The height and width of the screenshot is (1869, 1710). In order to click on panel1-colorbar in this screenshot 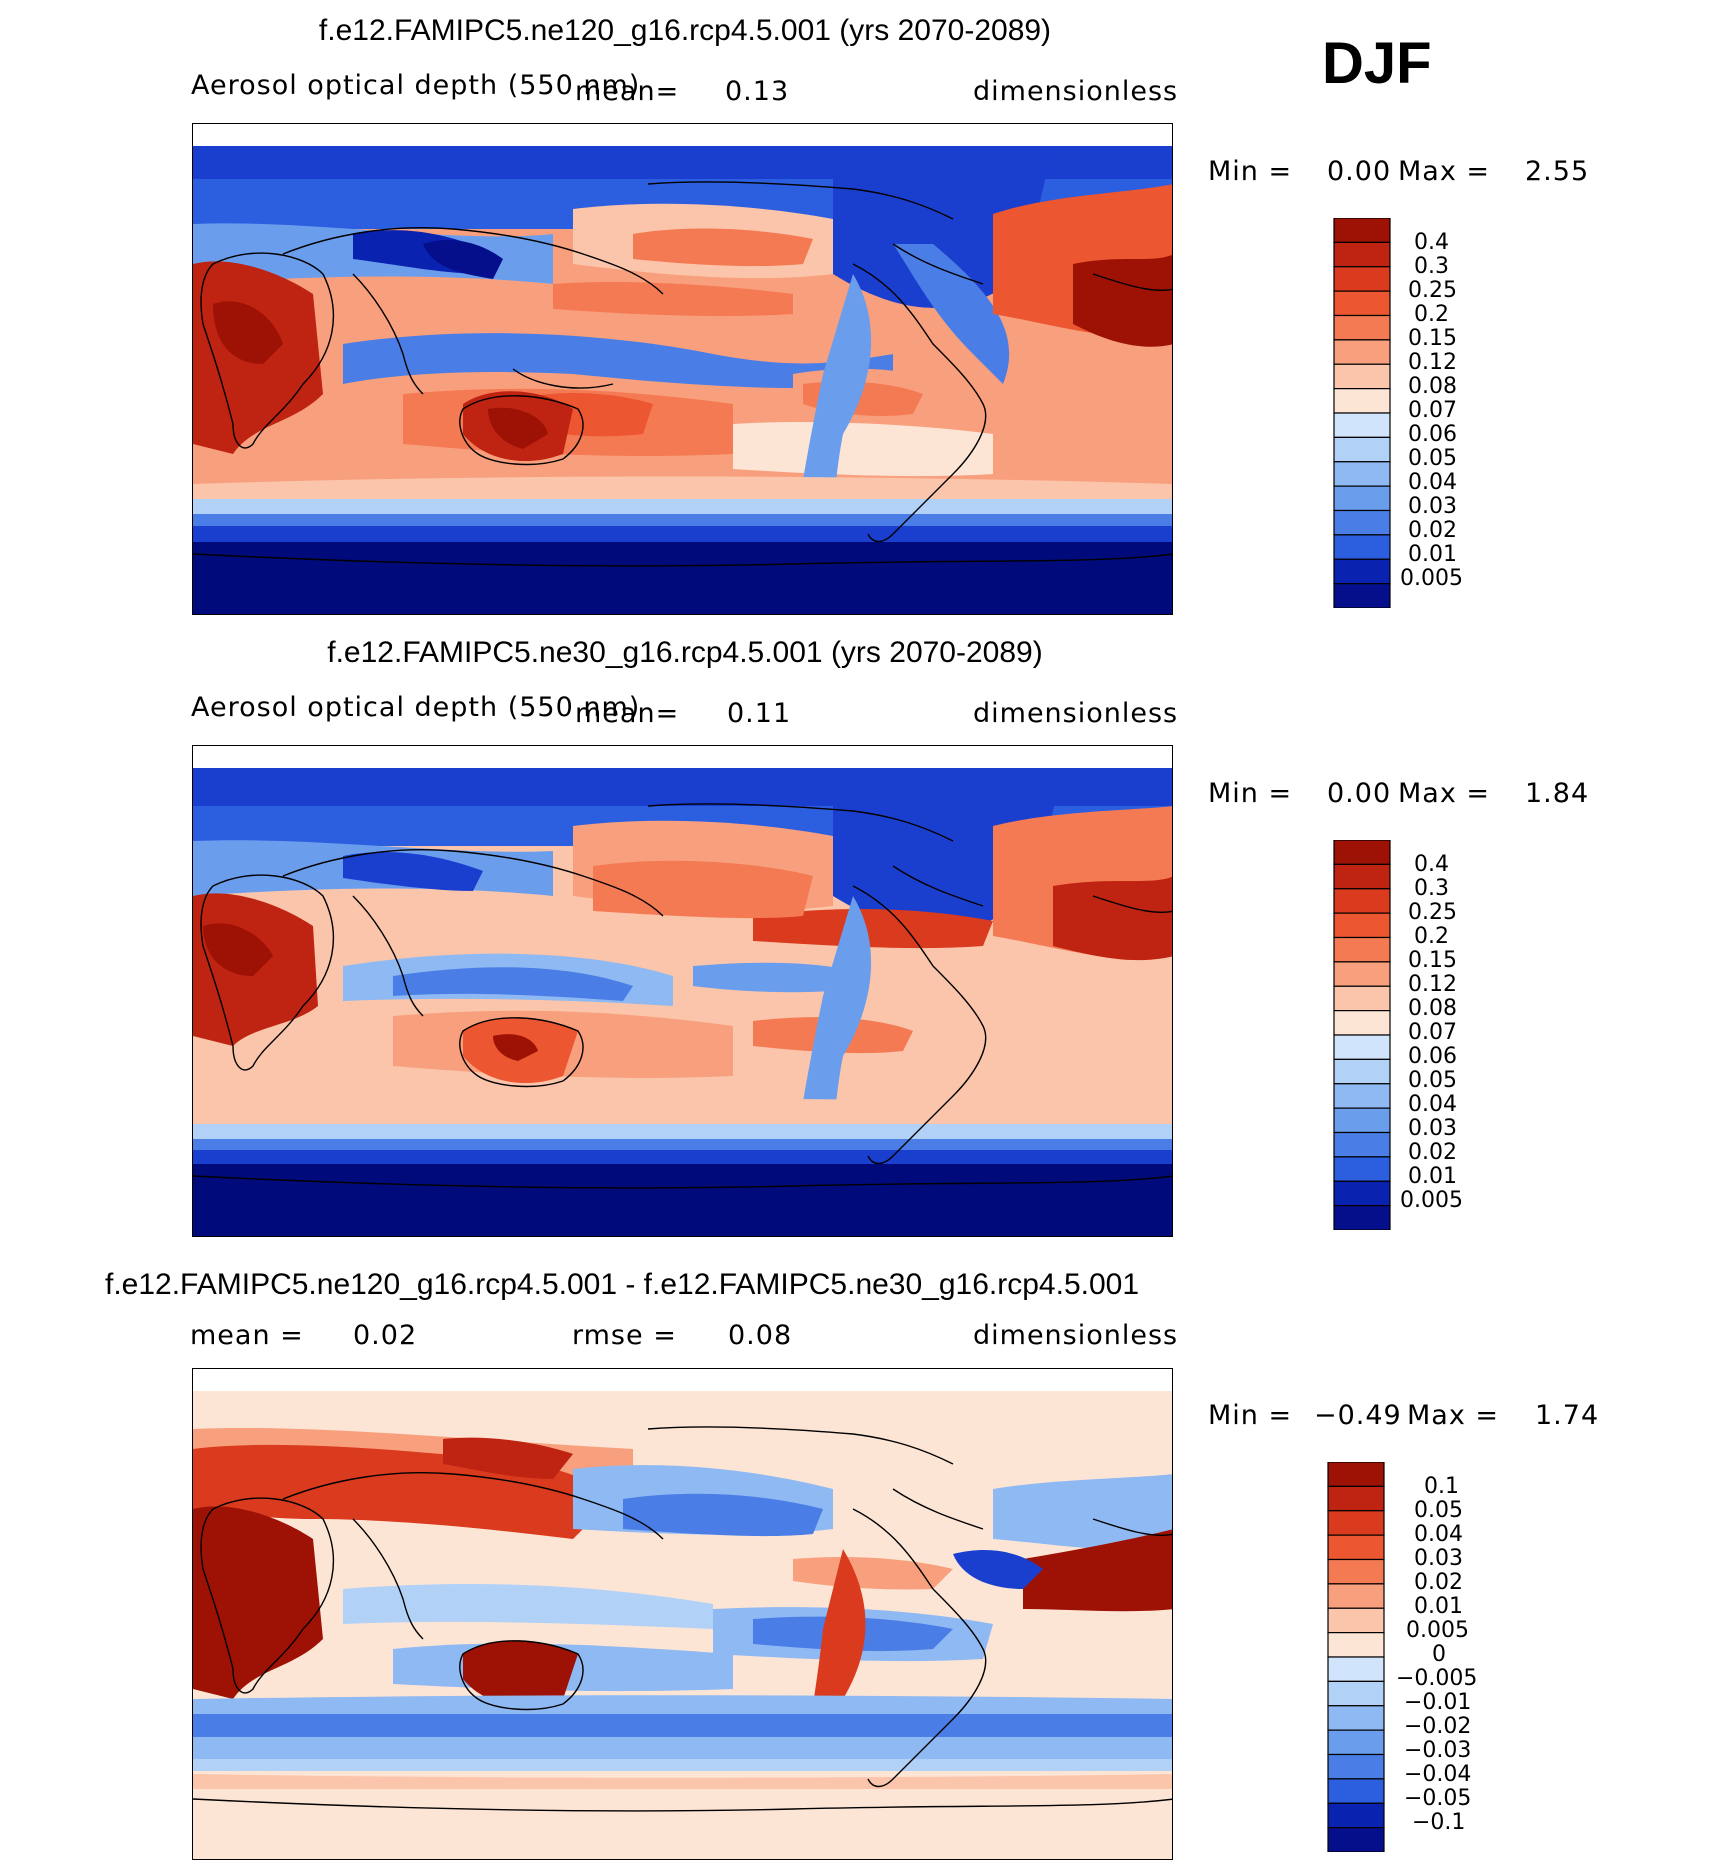, I will do `click(1362, 415)`.